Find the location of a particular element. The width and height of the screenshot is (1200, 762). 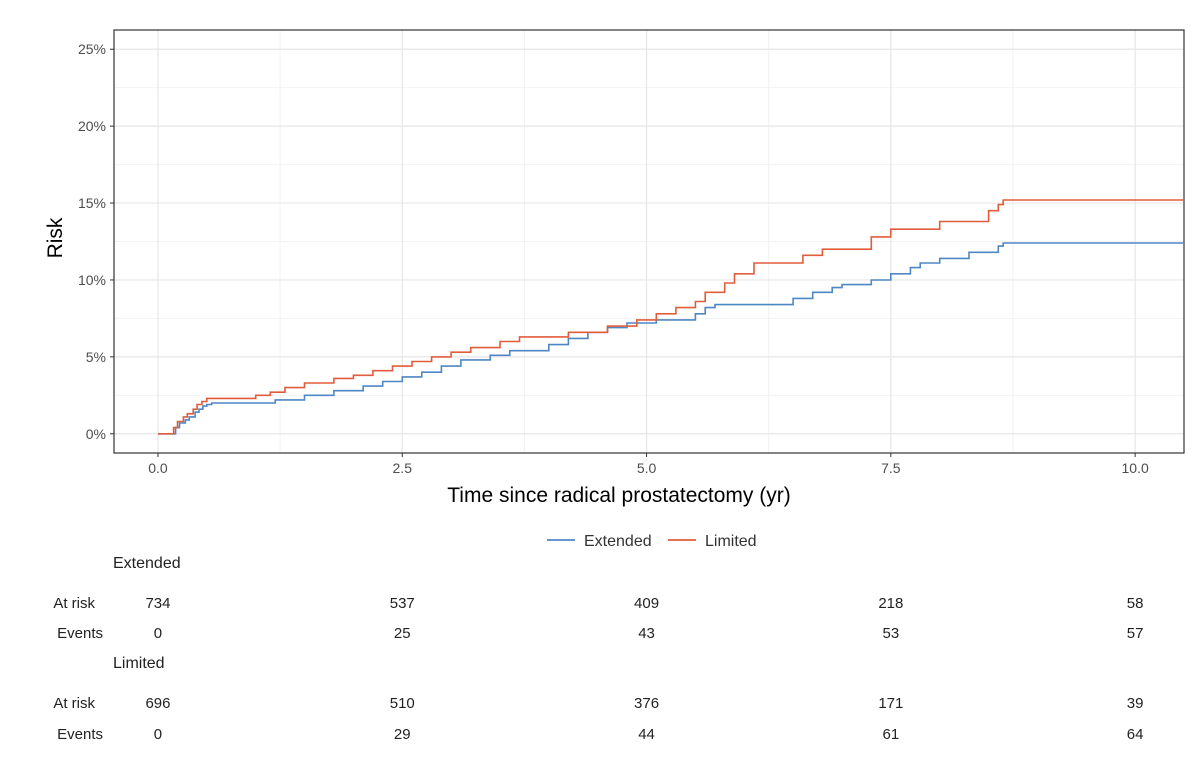

y-axis-ticks: 0% 5% 10% 15% 20% 25% is located at coordinates (96, 241).